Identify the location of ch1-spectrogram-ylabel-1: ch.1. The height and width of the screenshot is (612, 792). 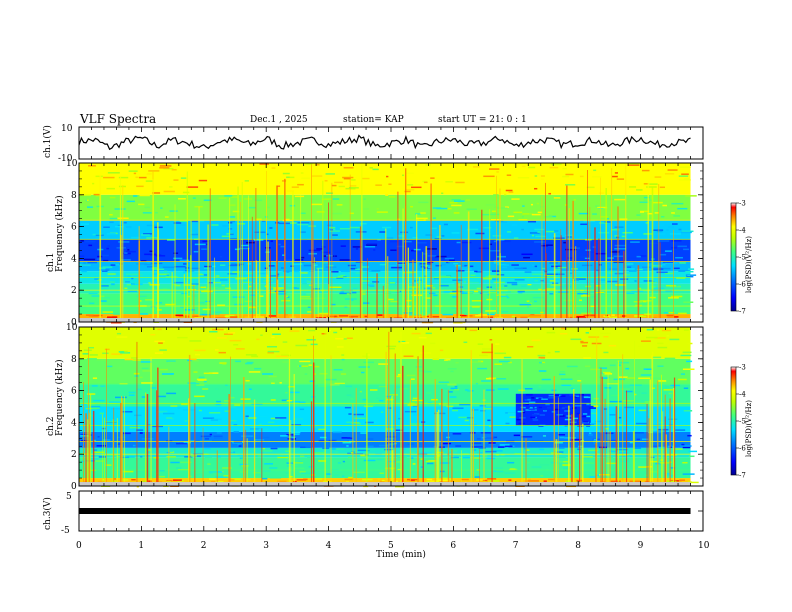
(51, 262).